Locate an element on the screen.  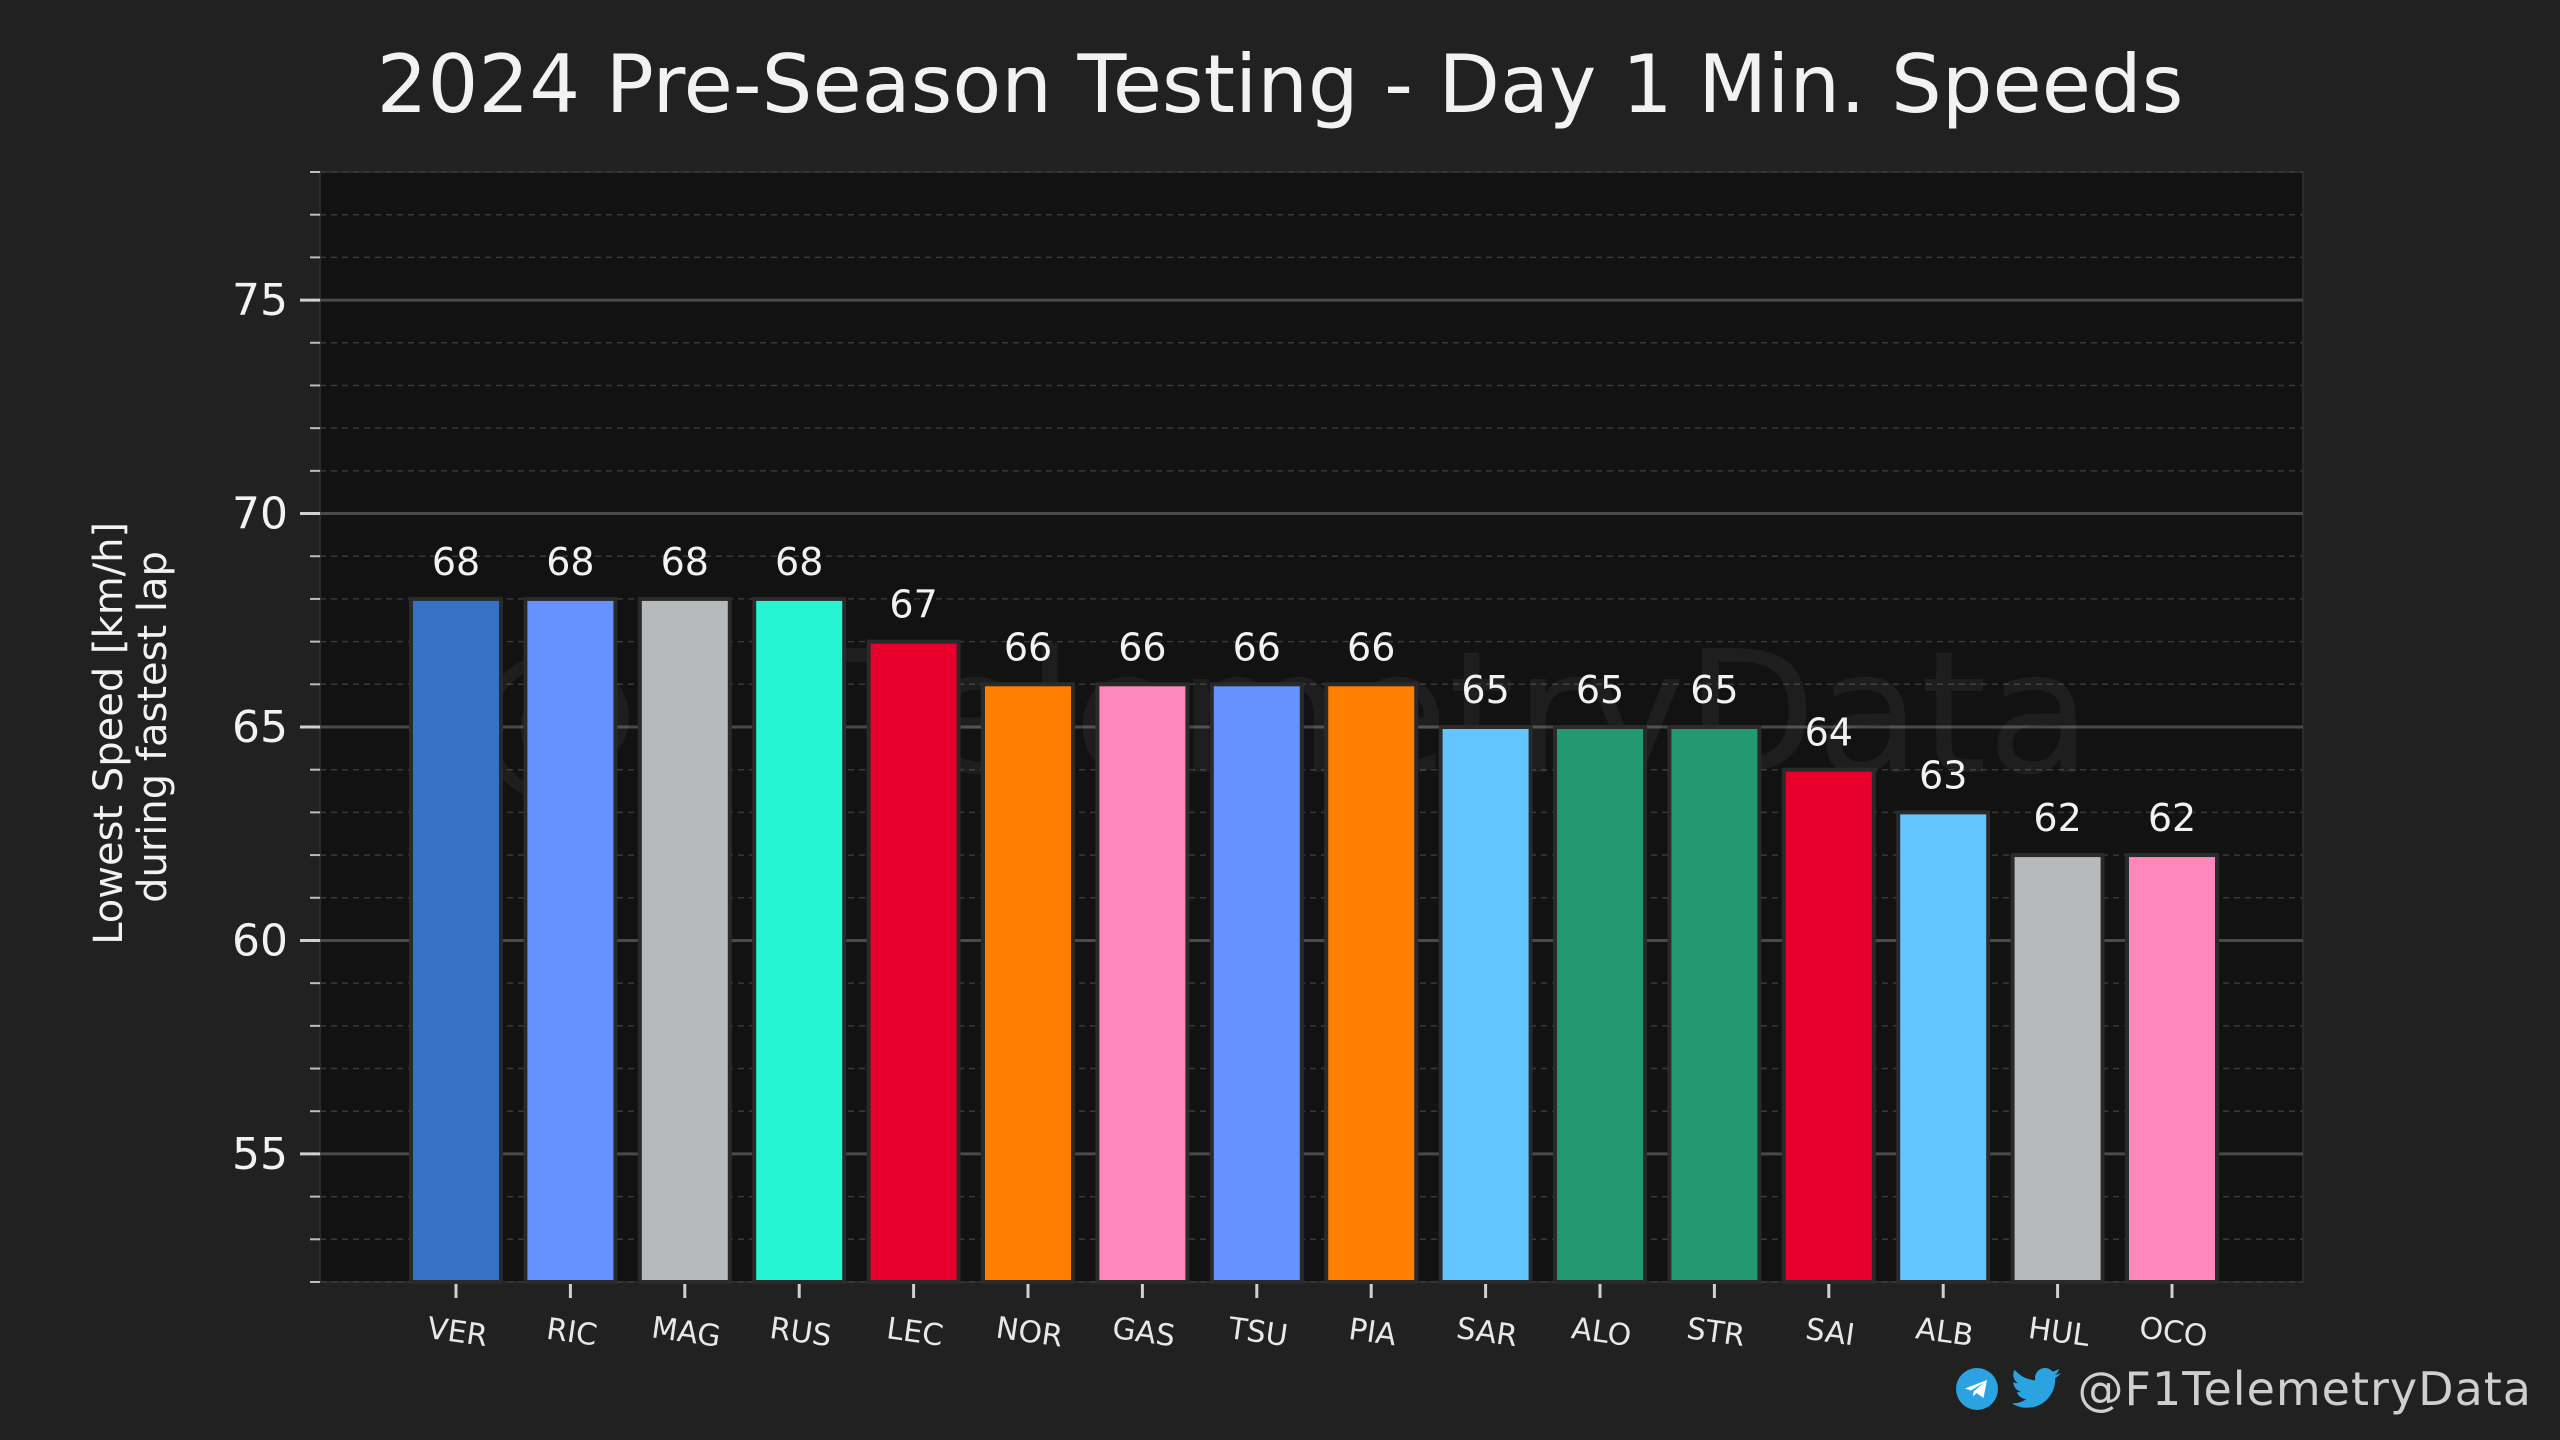
bar-alo is located at coordinates (1600, 1004).